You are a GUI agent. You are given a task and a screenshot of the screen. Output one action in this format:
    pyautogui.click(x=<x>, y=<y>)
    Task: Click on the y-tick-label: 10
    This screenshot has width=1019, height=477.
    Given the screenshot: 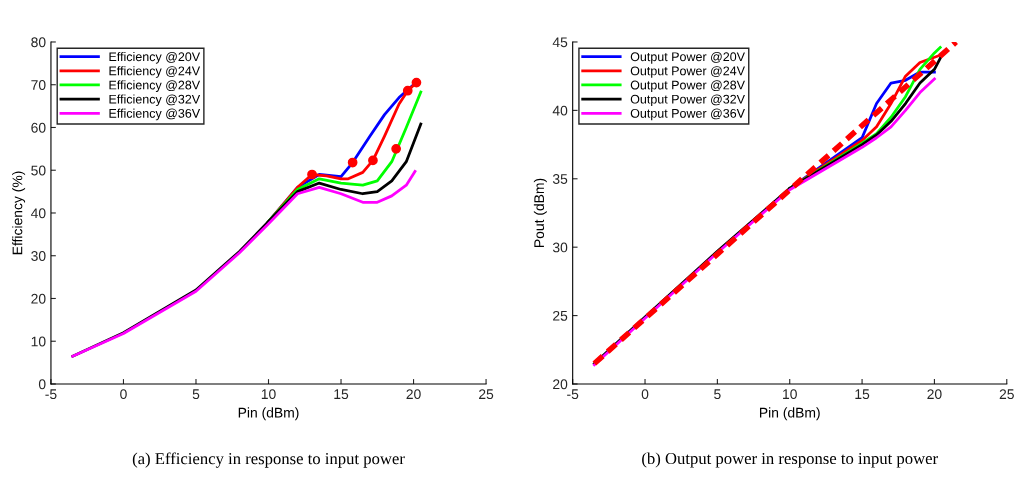 What is the action you would take?
    pyautogui.click(x=38, y=341)
    